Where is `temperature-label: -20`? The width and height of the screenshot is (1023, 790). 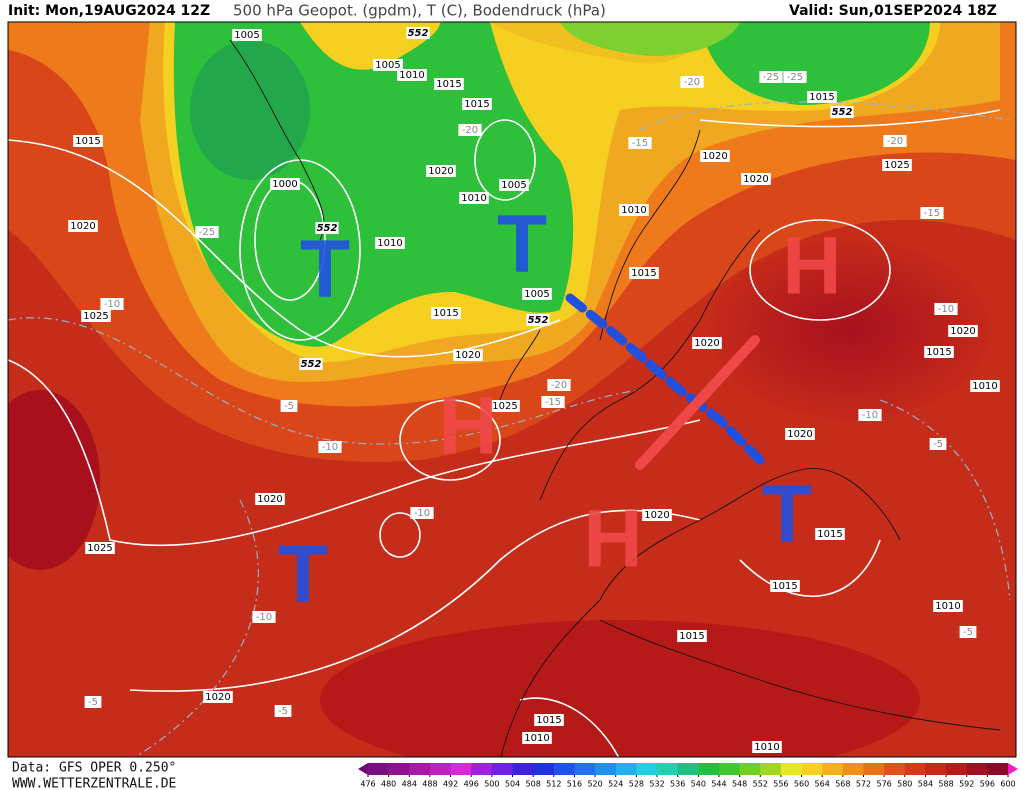 temperature-label: -20 is located at coordinates (470, 130).